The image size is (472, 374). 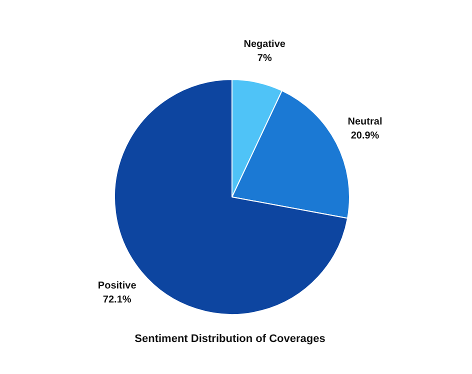 What do you see at coordinates (265, 44) in the screenshot?
I see `slice-label: Negative` at bounding box center [265, 44].